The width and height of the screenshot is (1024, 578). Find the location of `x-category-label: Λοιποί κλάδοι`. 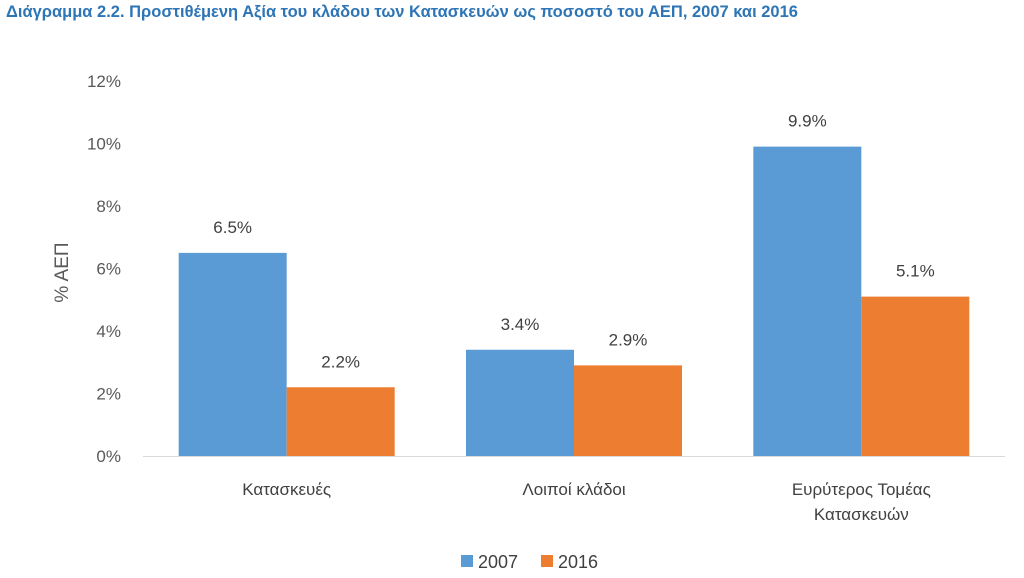

x-category-label: Λοιποί κλάδοι is located at coordinates (574, 489).